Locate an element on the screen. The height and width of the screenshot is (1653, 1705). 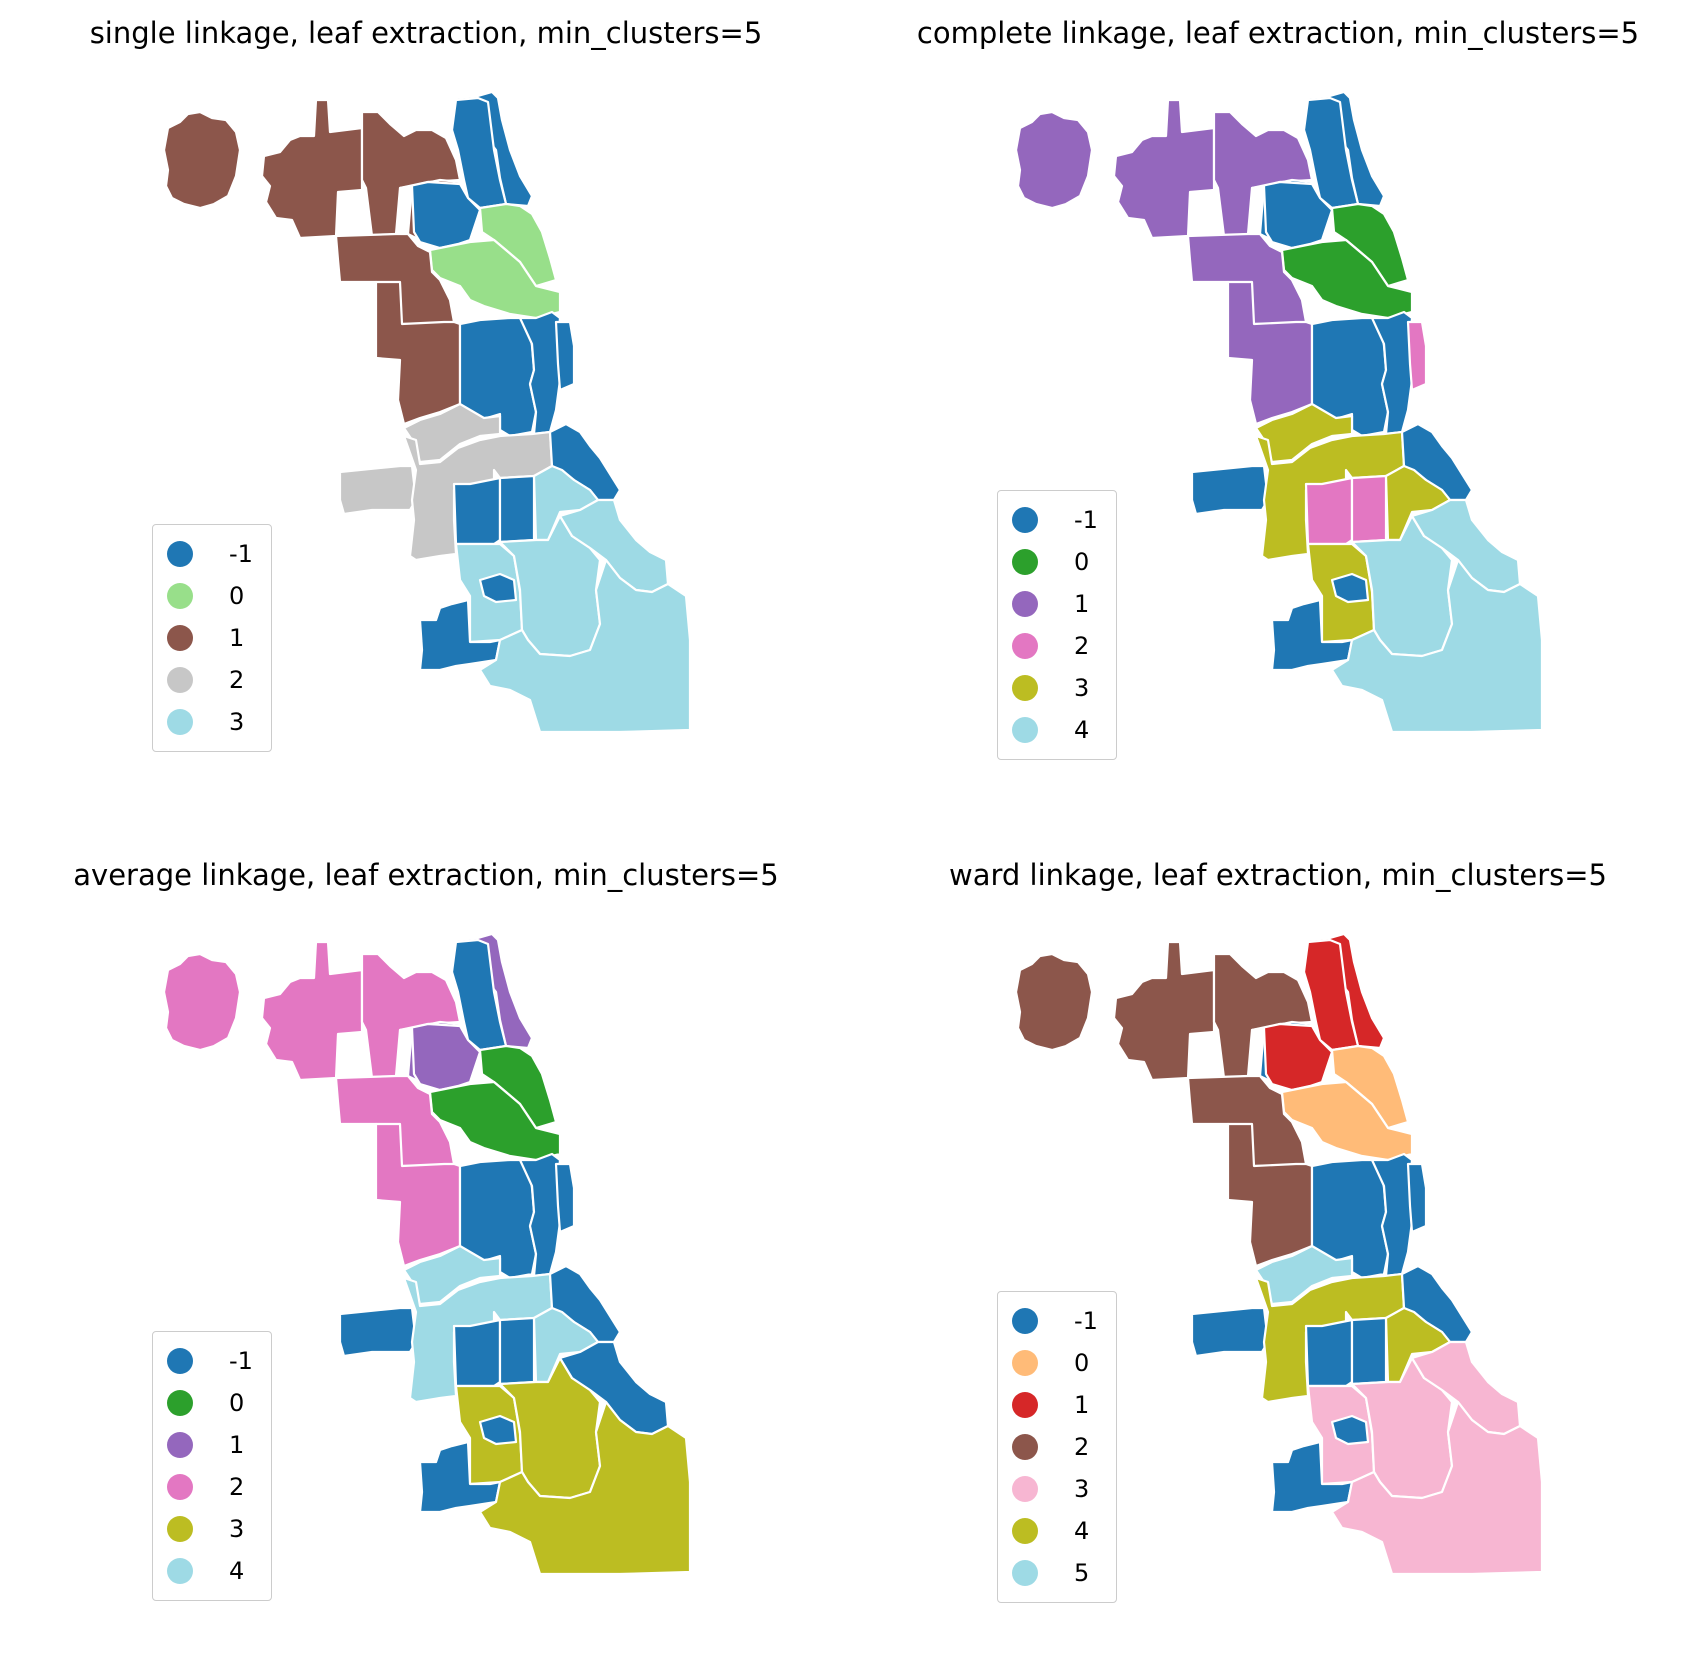
legend: -1 0 1 2 3 is located at coordinates (212, 638).